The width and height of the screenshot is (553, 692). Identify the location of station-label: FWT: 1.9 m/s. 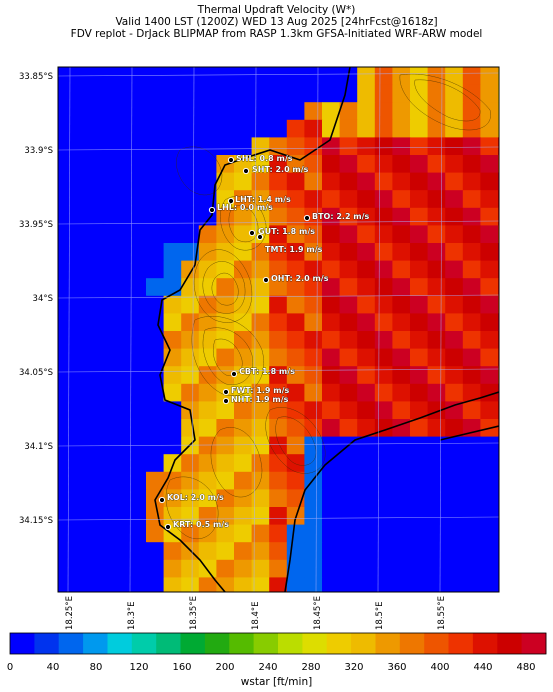
(260, 390).